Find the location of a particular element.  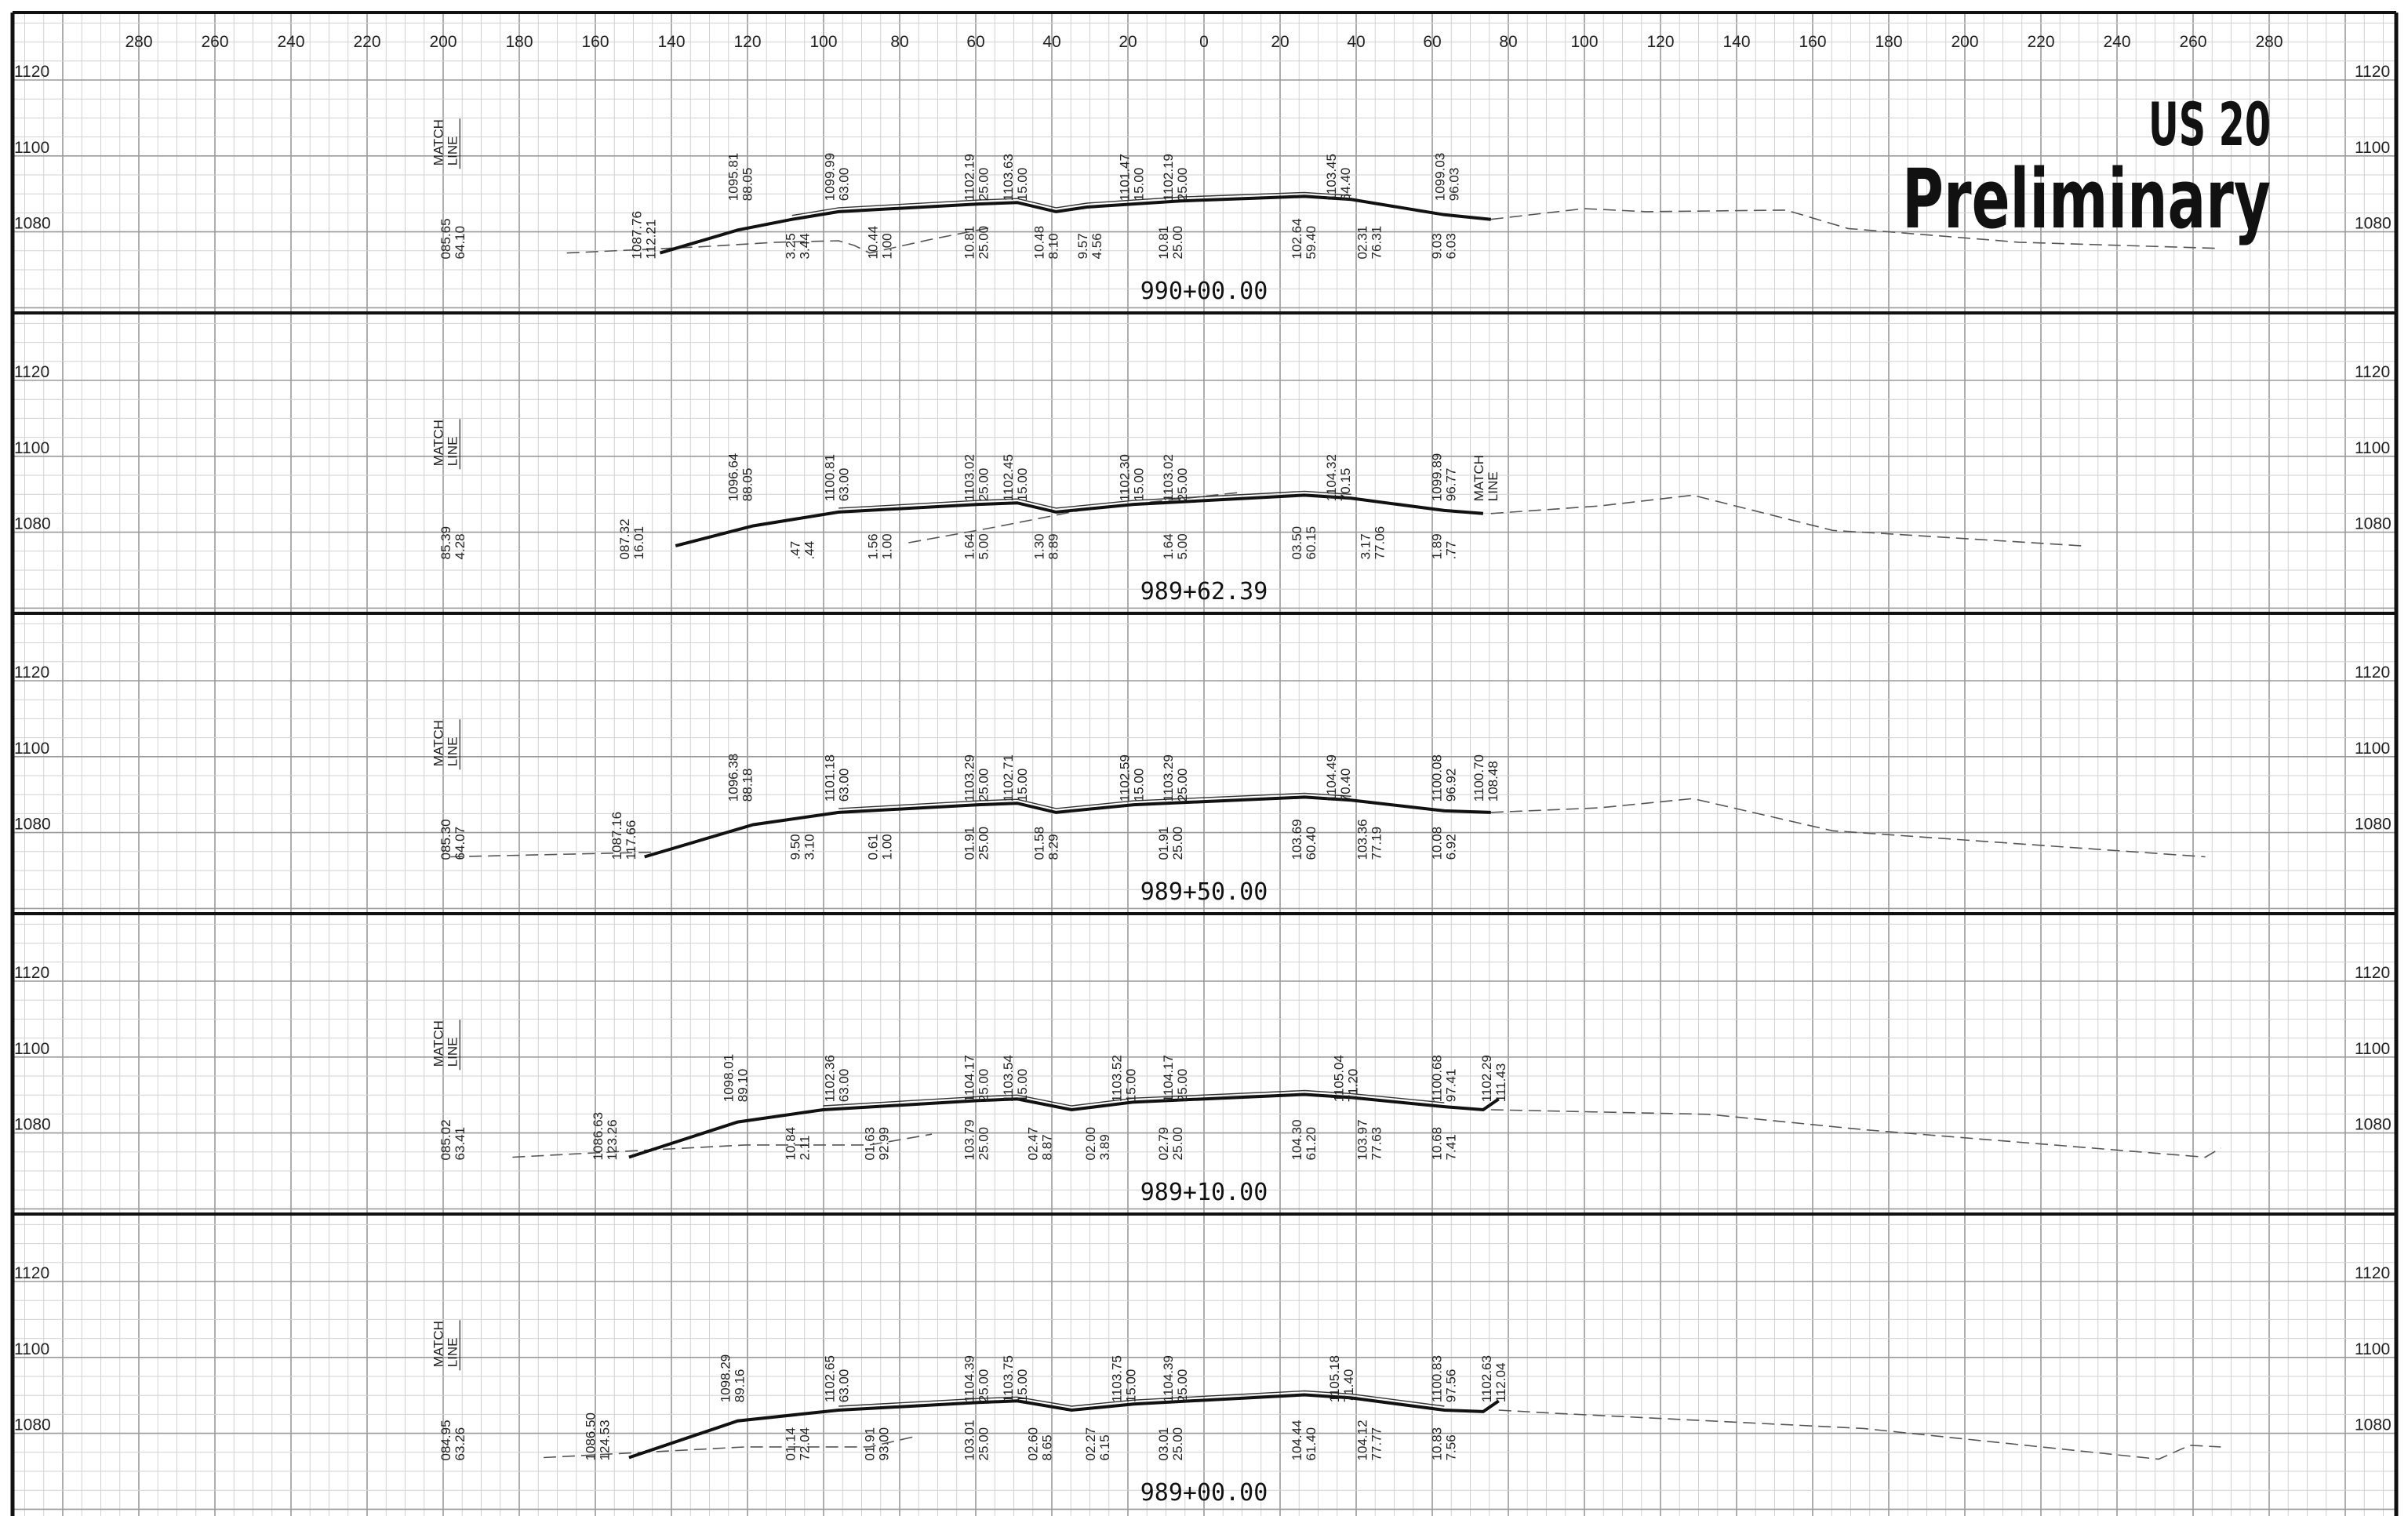

elevation-label: 1120 is located at coordinates (2372, 372).